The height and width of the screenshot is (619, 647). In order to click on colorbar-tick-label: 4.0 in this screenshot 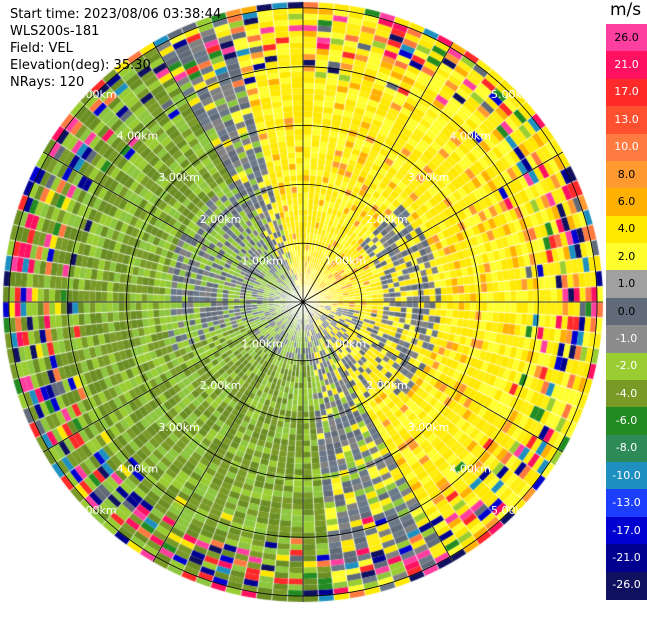, I will do `click(626, 229)`.